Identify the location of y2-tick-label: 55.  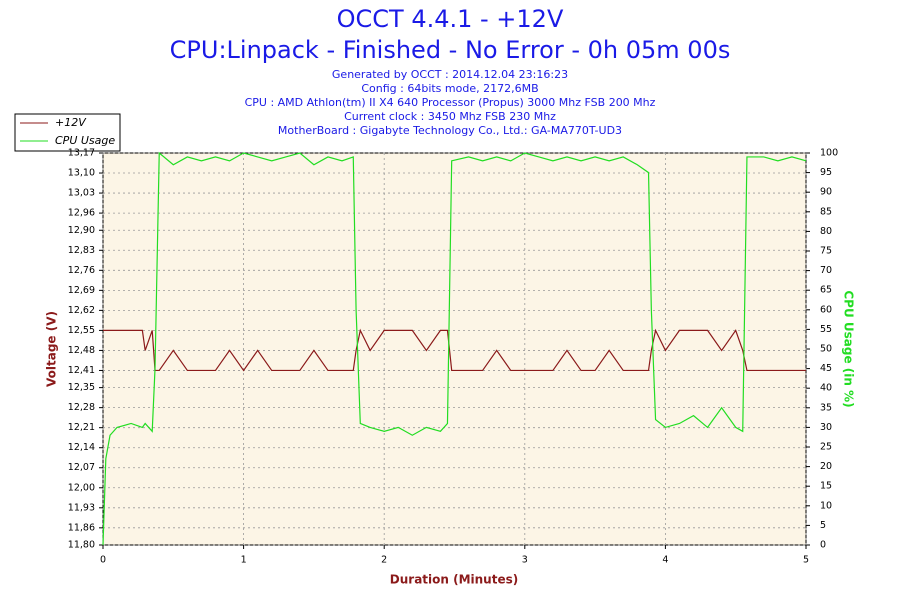
(826, 329).